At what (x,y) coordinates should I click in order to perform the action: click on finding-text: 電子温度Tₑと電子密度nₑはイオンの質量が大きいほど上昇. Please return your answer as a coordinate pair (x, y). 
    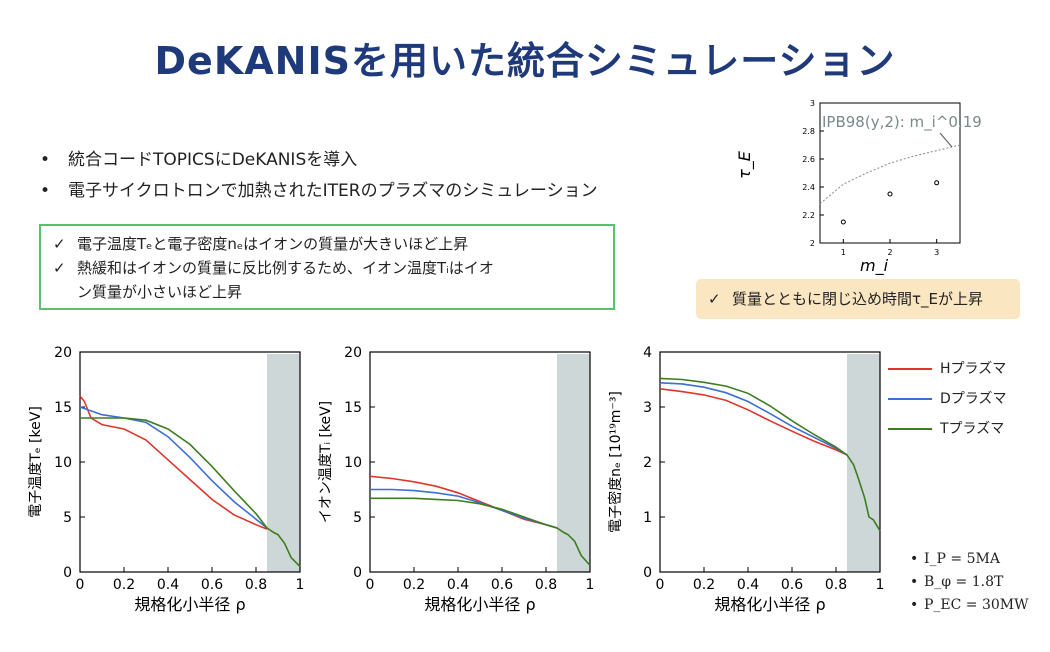
    Looking at the image, I should click on (273, 244).